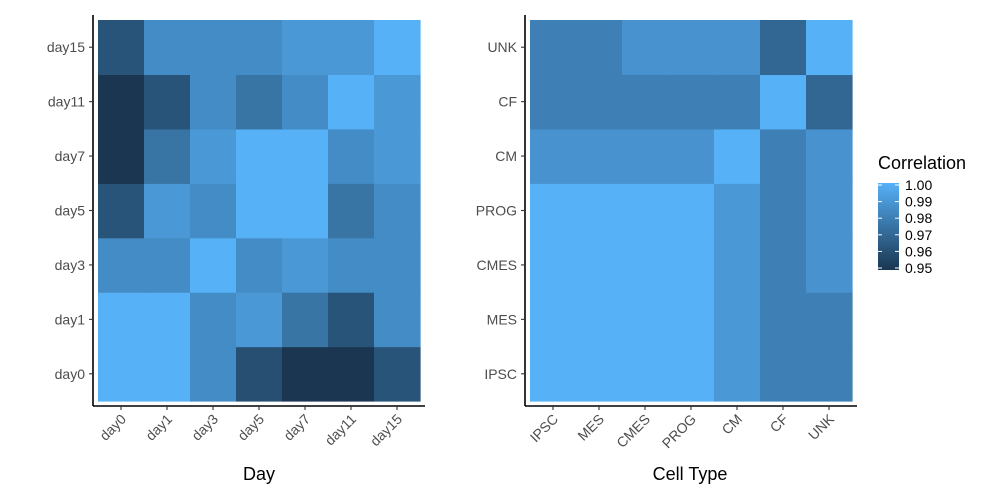 This screenshot has width=1000, height=500. What do you see at coordinates (599, 265) in the screenshot?
I see `heatmap-cell-celltype-cmes-mes` at bounding box center [599, 265].